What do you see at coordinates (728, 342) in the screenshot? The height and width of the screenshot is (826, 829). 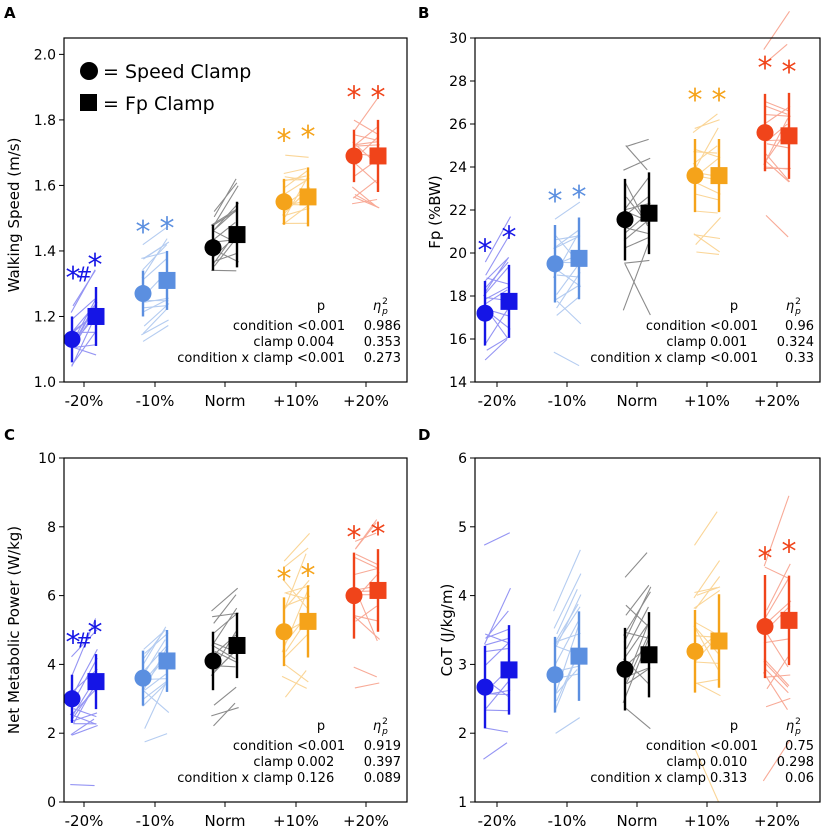 I see `stats-row-p: 0.001` at bounding box center [728, 342].